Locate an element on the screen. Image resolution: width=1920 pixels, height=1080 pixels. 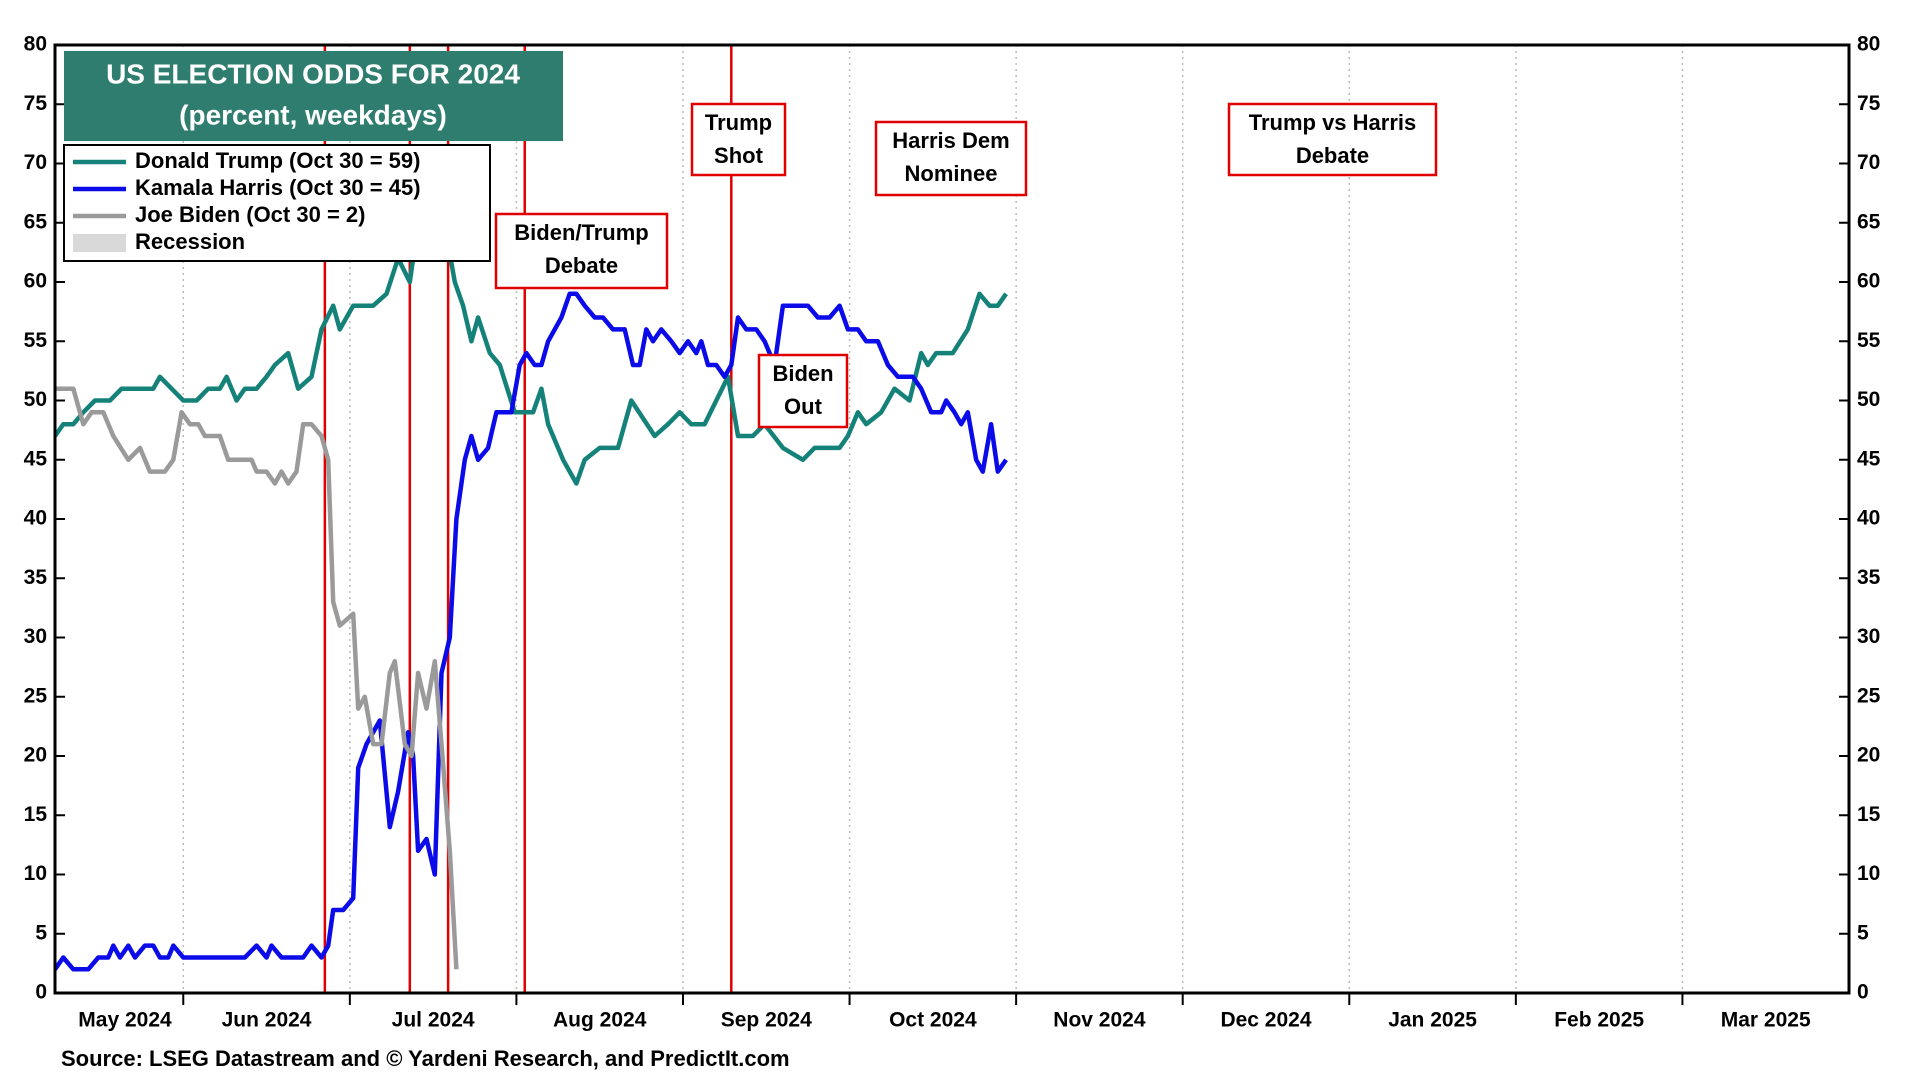
y2-tick-label: 15 is located at coordinates (1869, 814).